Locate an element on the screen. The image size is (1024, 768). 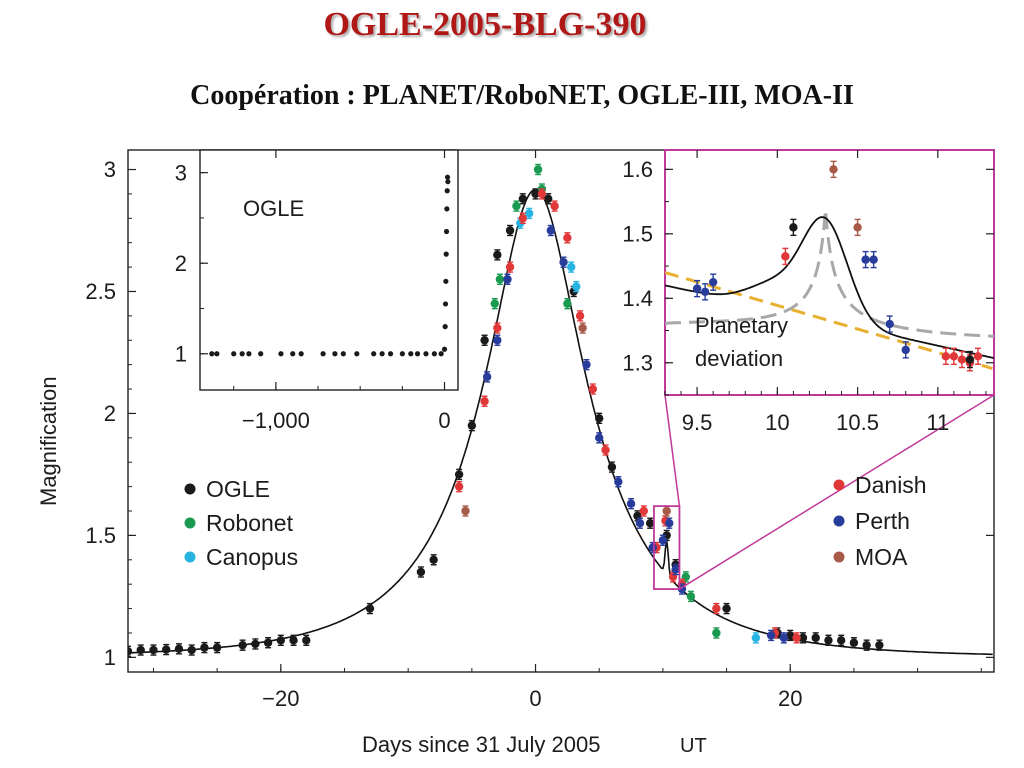
legend-marker-perth is located at coordinates (839, 521).